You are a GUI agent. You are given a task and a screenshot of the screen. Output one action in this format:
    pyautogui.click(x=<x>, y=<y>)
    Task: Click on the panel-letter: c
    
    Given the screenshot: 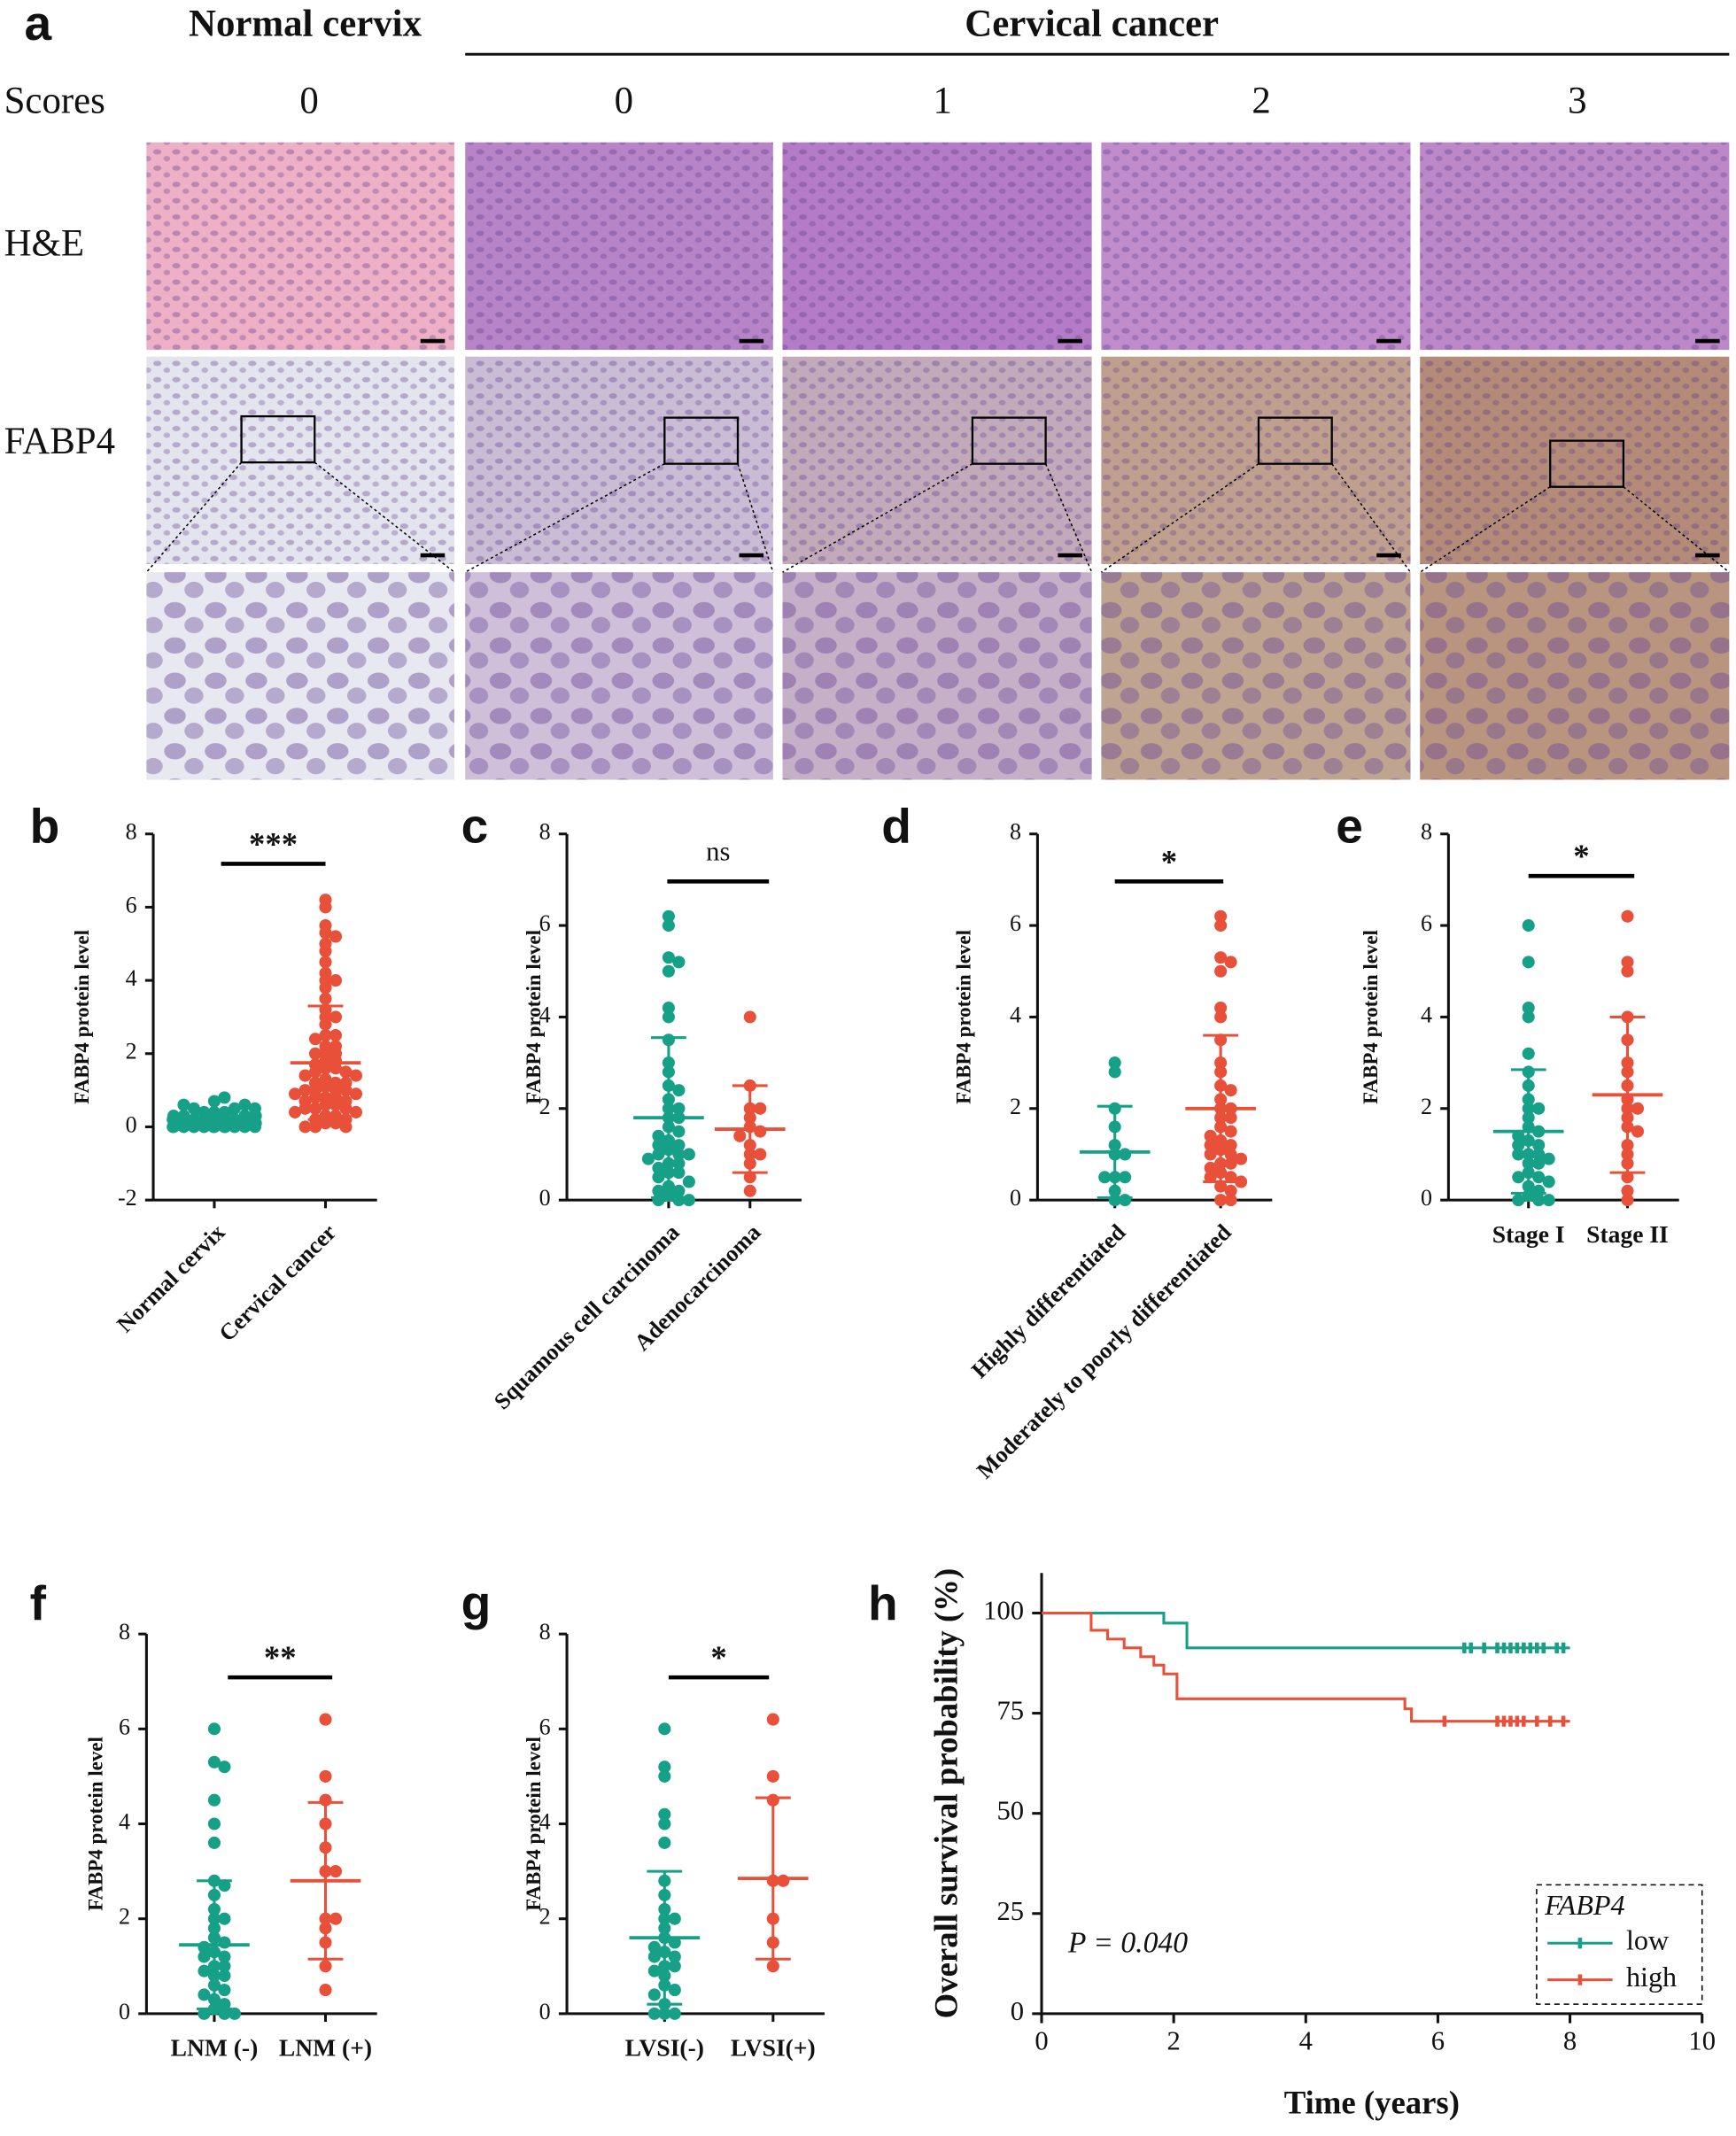 What is the action you would take?
    pyautogui.click(x=475, y=826)
    